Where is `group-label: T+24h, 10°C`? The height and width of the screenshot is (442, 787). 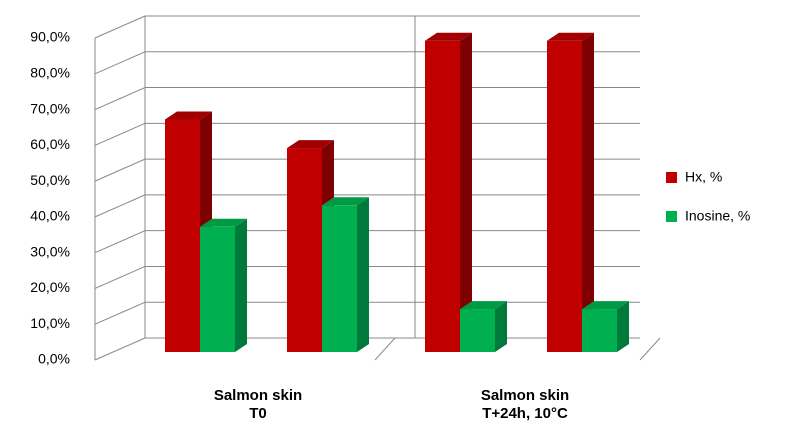 group-label: T+24h, 10°C is located at coordinates (525, 413).